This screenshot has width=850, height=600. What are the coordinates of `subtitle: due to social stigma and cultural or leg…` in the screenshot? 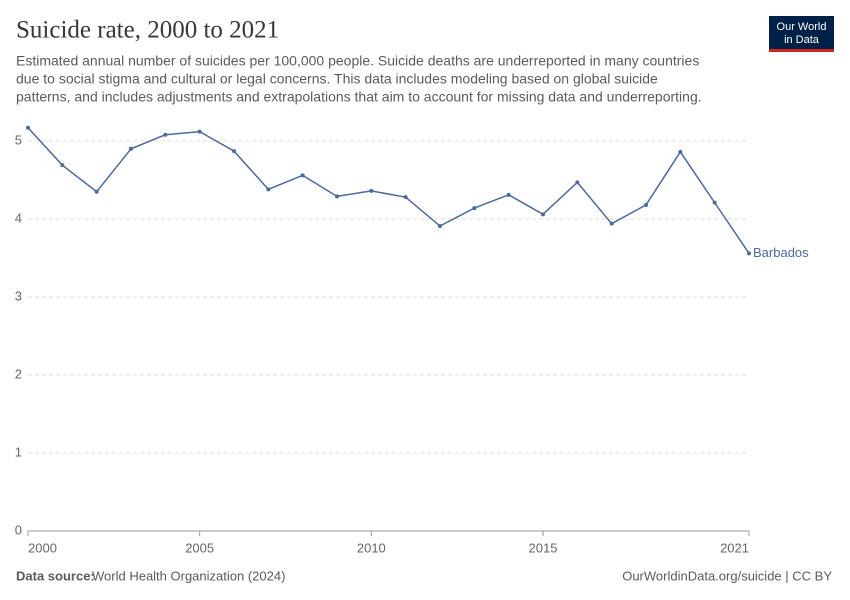 It's located at (337, 79).